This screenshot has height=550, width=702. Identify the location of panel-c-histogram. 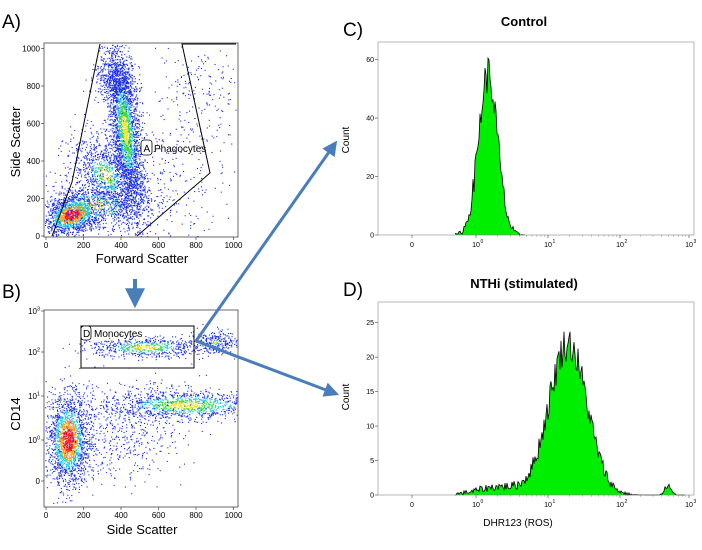
(490, 146).